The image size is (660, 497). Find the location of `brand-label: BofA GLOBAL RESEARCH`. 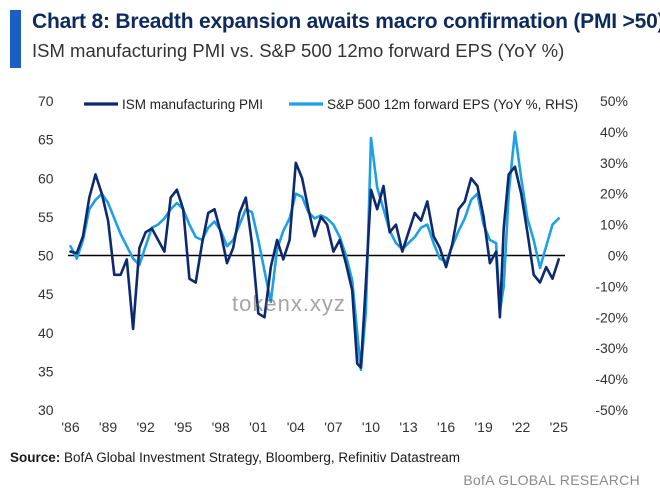

brand-label: BofA GLOBAL RESEARCH is located at coordinates (551, 480).